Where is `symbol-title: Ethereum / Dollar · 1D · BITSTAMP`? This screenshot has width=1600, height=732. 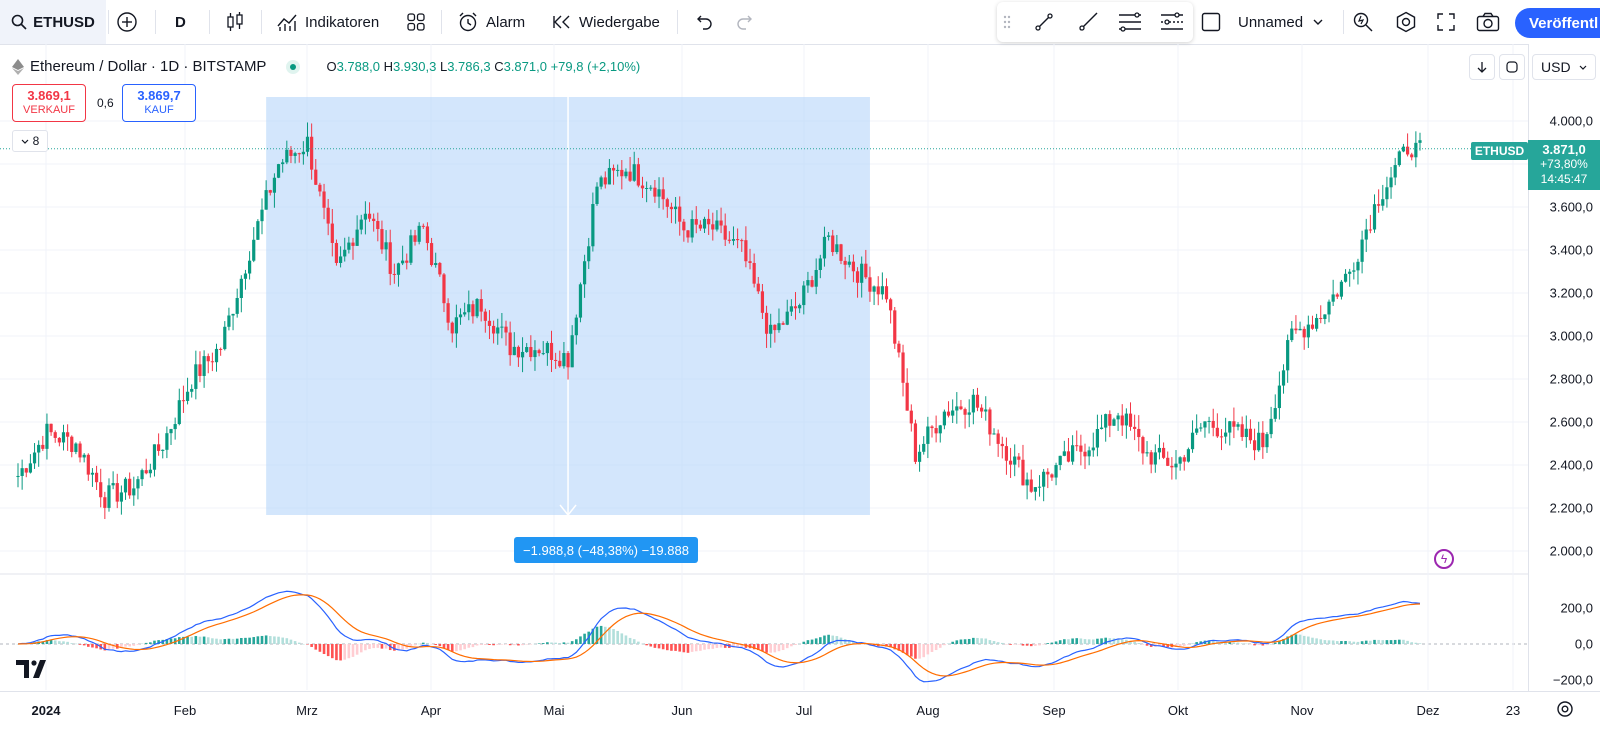 symbol-title: Ethereum / Dollar · 1D · BITSTAMP is located at coordinates (148, 66).